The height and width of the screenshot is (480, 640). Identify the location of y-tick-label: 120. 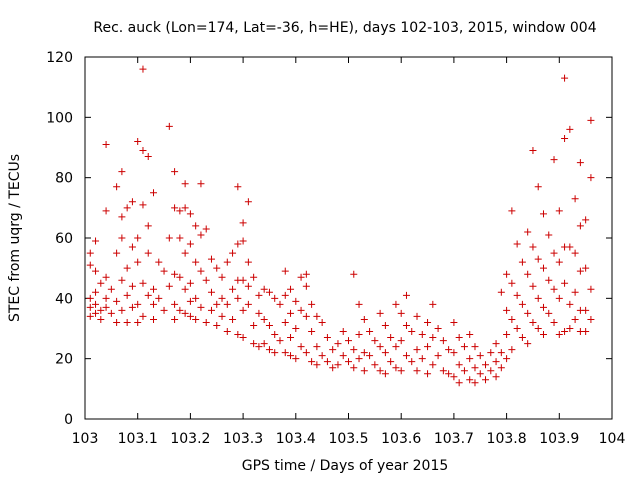
(59, 58).